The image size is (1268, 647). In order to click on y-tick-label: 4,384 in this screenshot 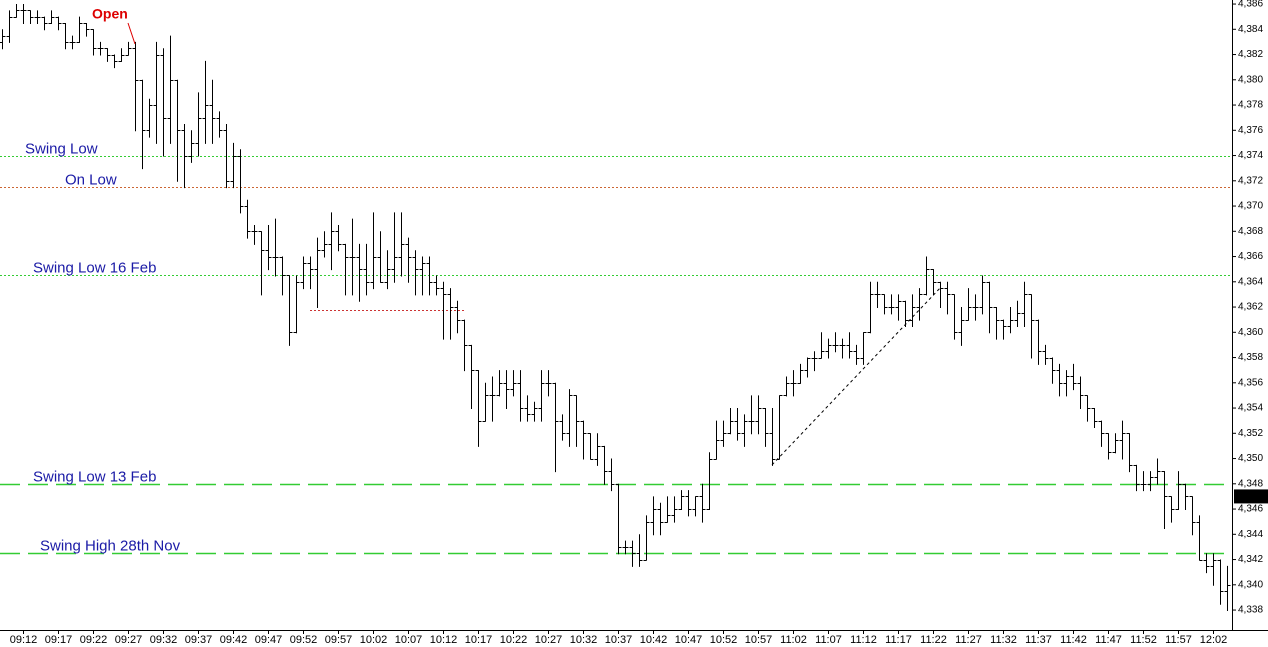, I will do `click(1250, 29)`.